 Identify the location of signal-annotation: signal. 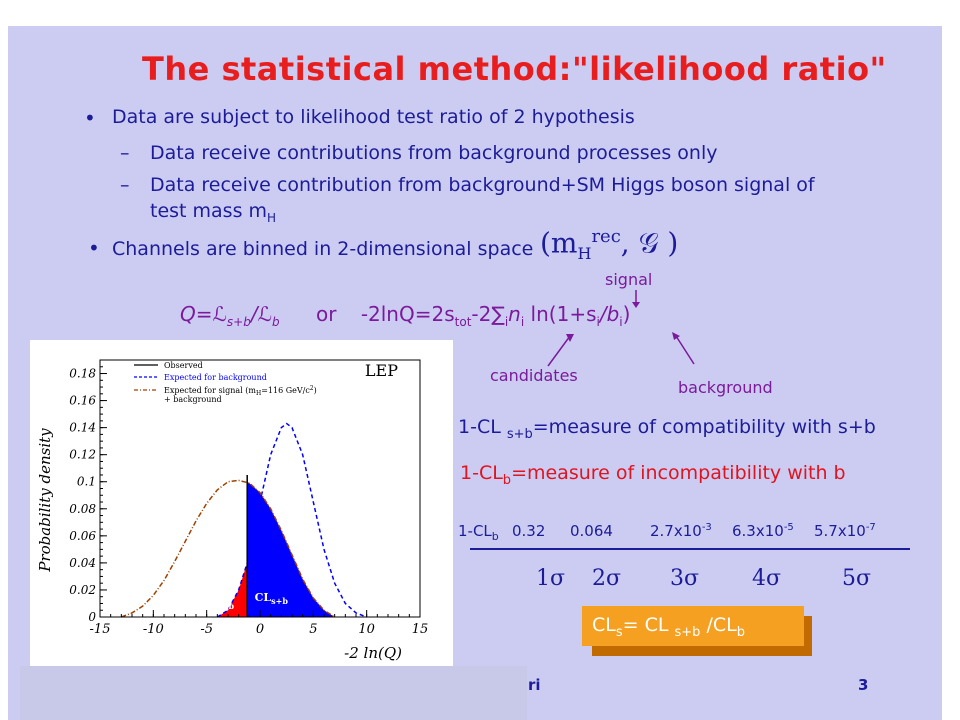
(629, 279).